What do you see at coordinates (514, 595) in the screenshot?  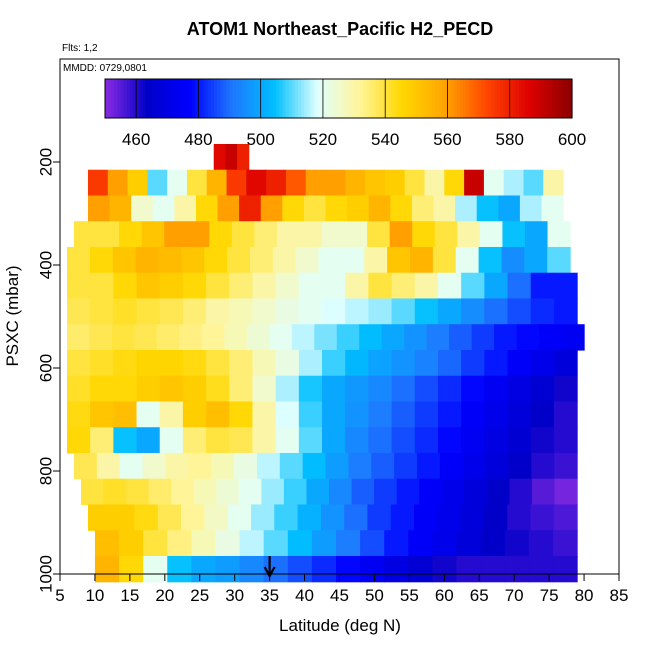 I see `x-tick-label: 70` at bounding box center [514, 595].